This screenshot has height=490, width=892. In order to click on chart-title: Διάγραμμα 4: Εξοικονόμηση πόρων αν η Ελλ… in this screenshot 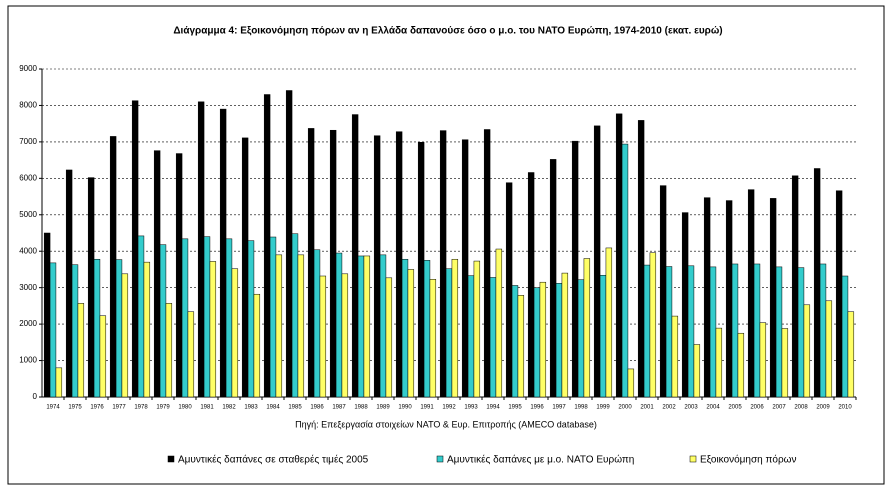, I will do `click(447, 31)`.